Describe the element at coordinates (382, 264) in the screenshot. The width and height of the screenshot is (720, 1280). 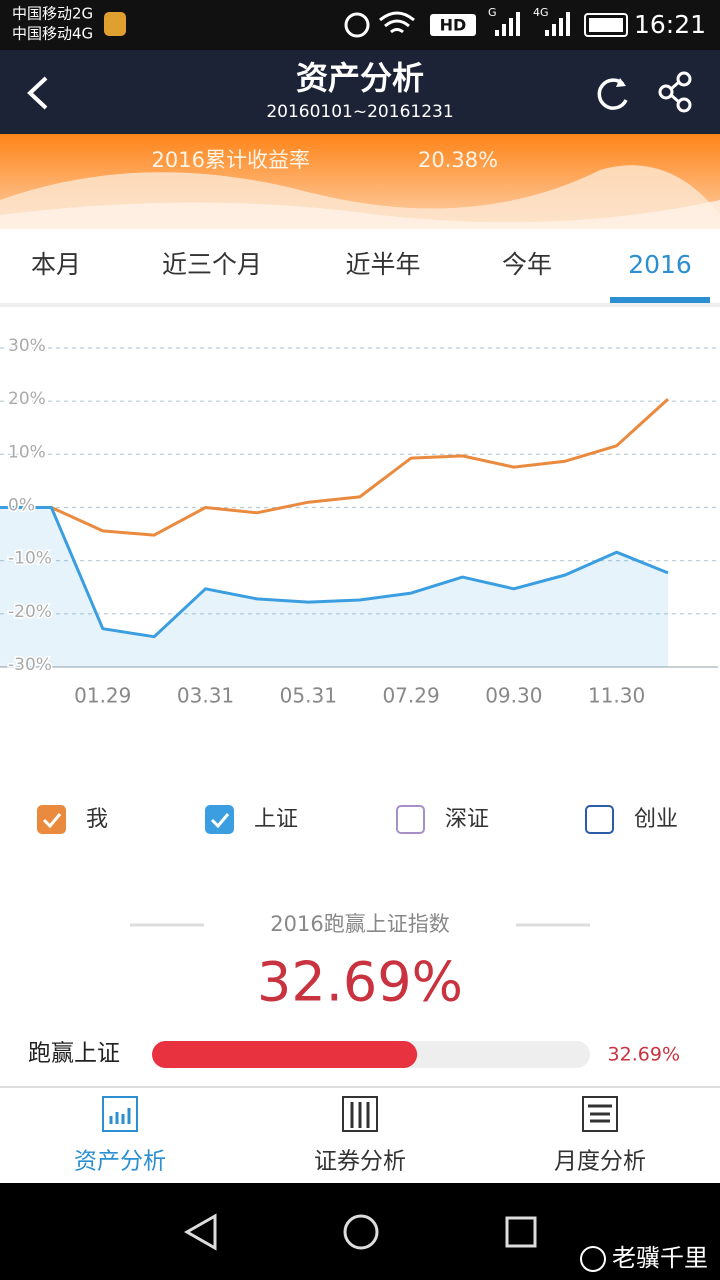
I see `tab: 近半年` at that location.